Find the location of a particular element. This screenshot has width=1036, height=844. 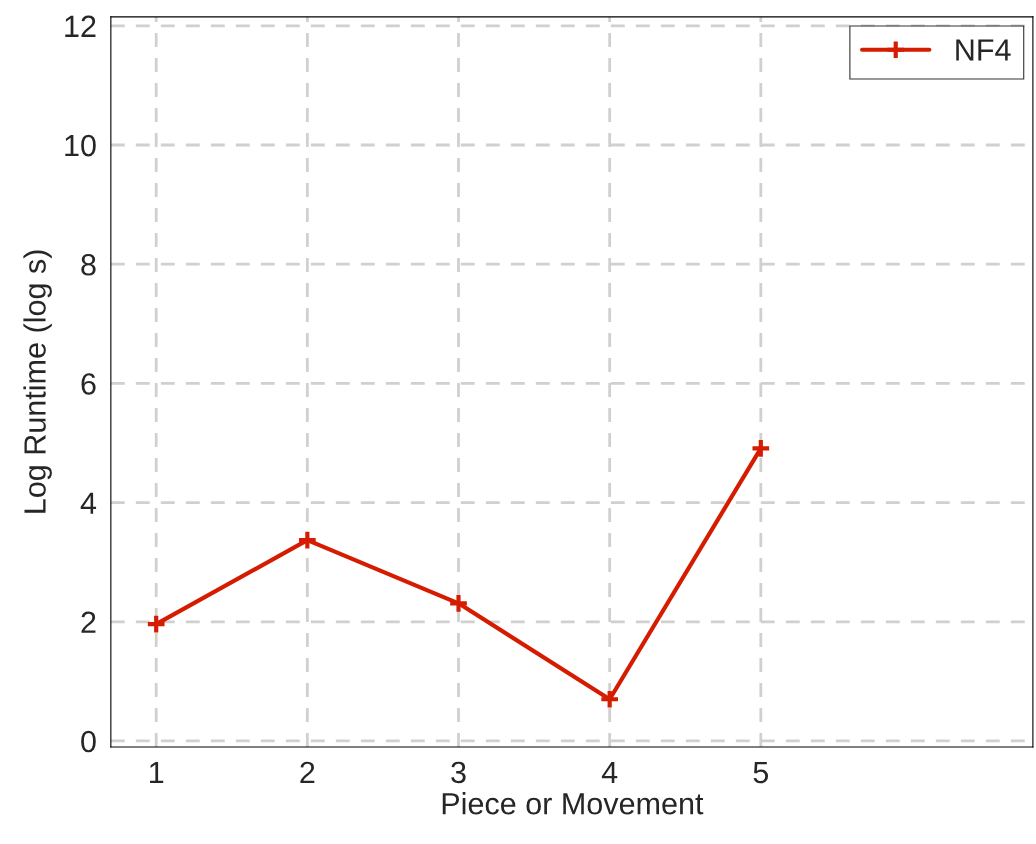

x-tick-label: 1 is located at coordinates (157, 772).